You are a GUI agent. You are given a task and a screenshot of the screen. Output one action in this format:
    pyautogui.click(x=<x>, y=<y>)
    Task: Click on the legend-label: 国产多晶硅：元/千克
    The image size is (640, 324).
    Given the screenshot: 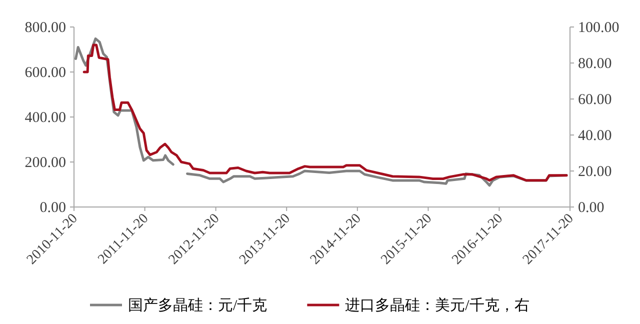 What is the action you would take?
    pyautogui.click(x=198, y=305)
    